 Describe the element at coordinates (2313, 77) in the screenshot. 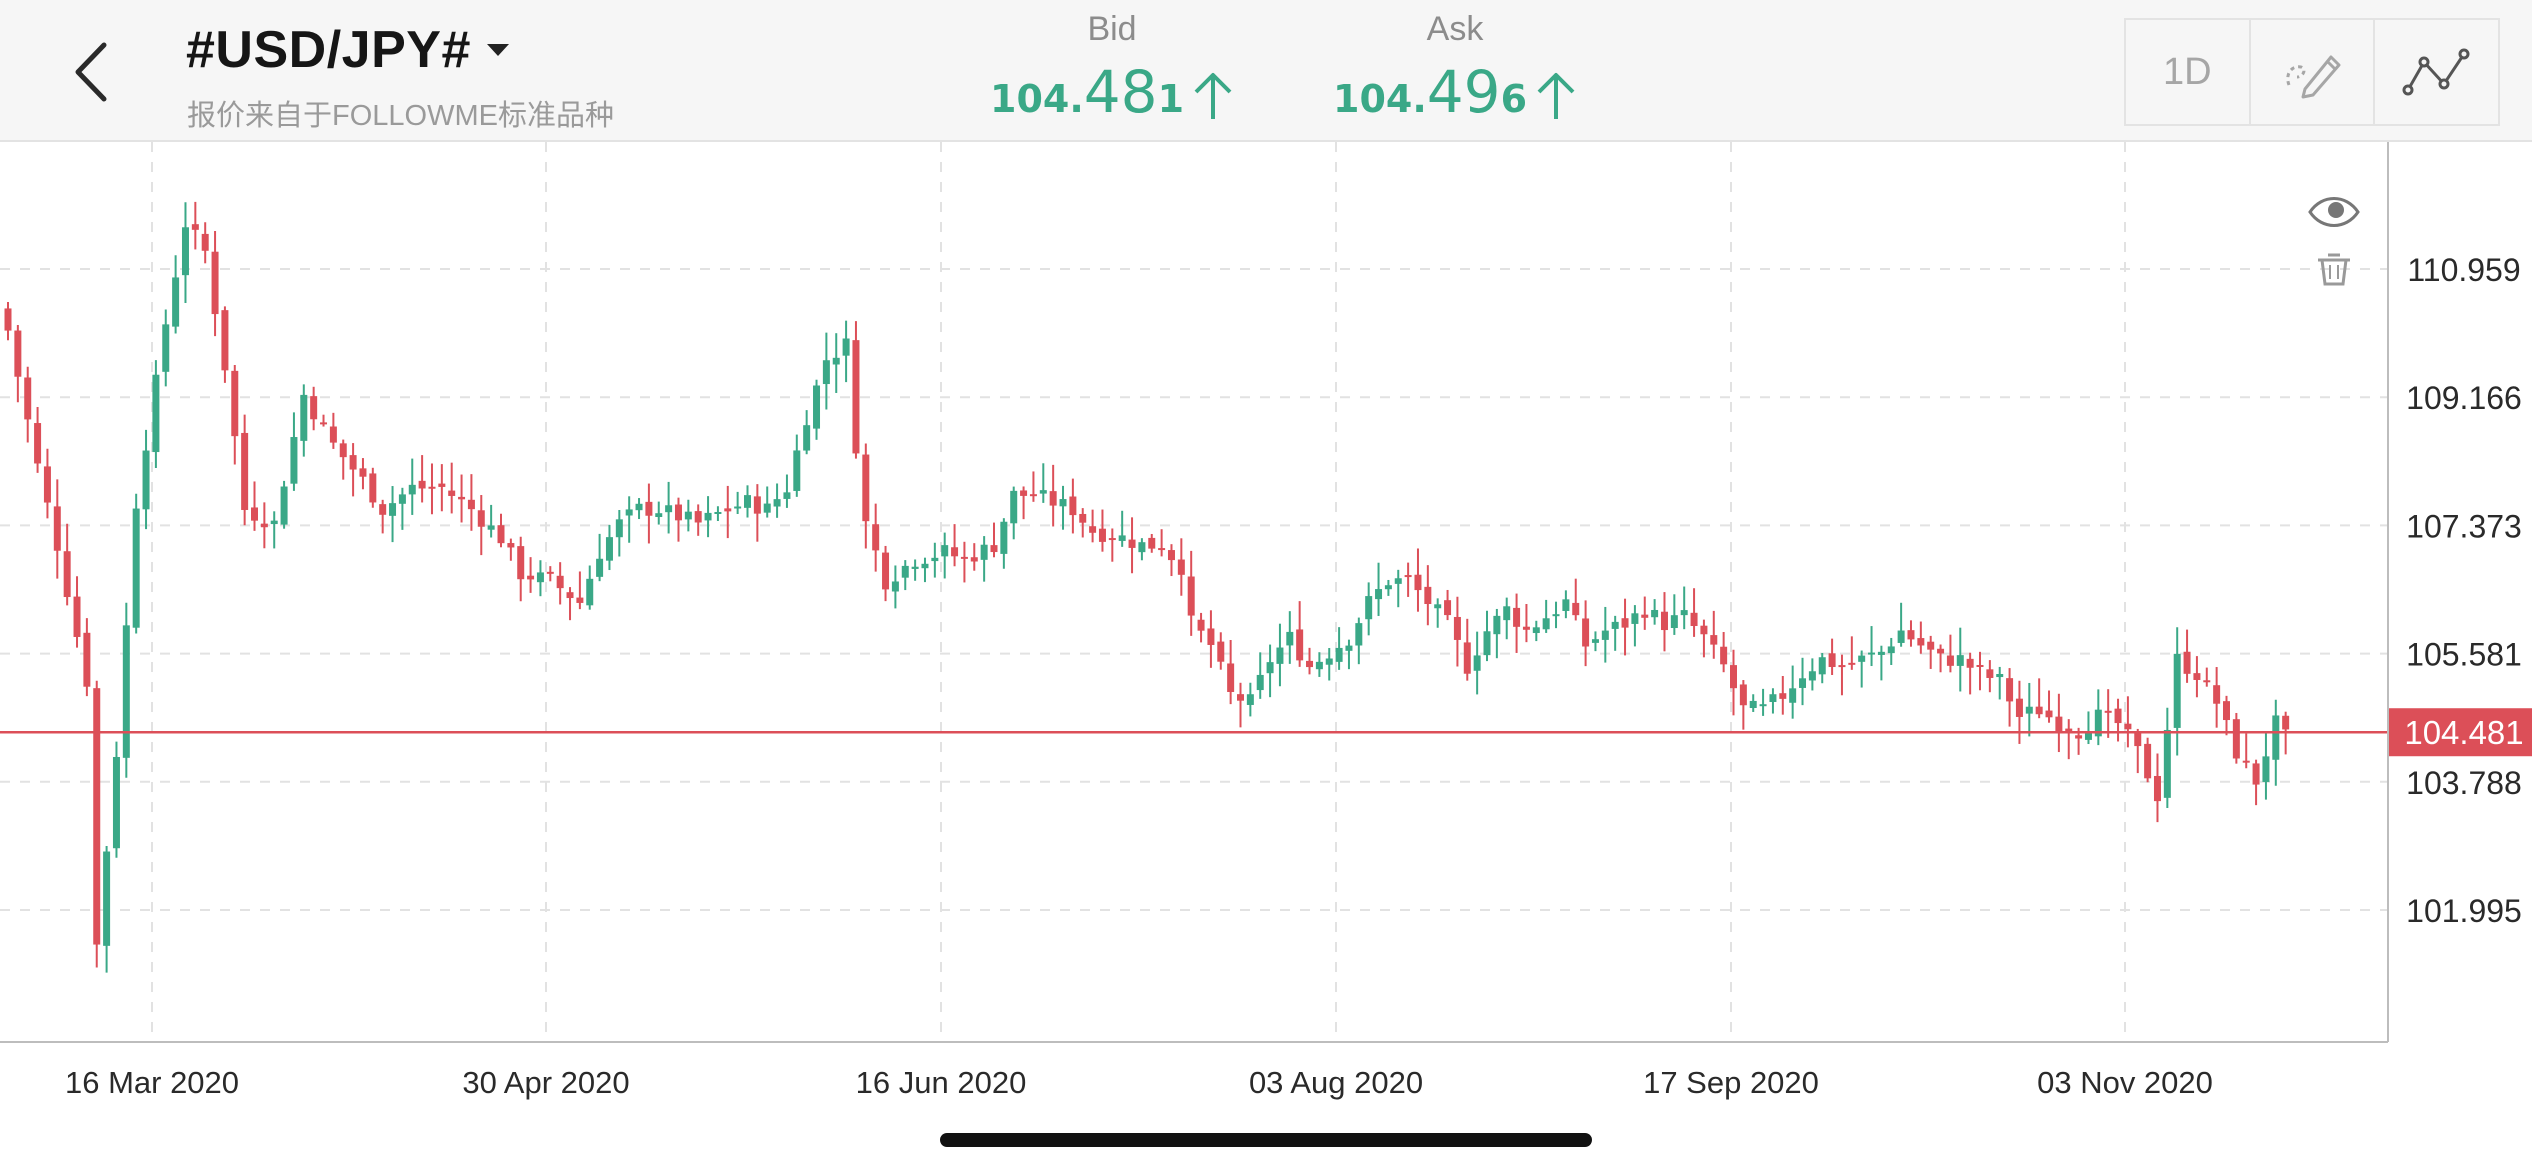

I see `draw-pen-icon` at that location.